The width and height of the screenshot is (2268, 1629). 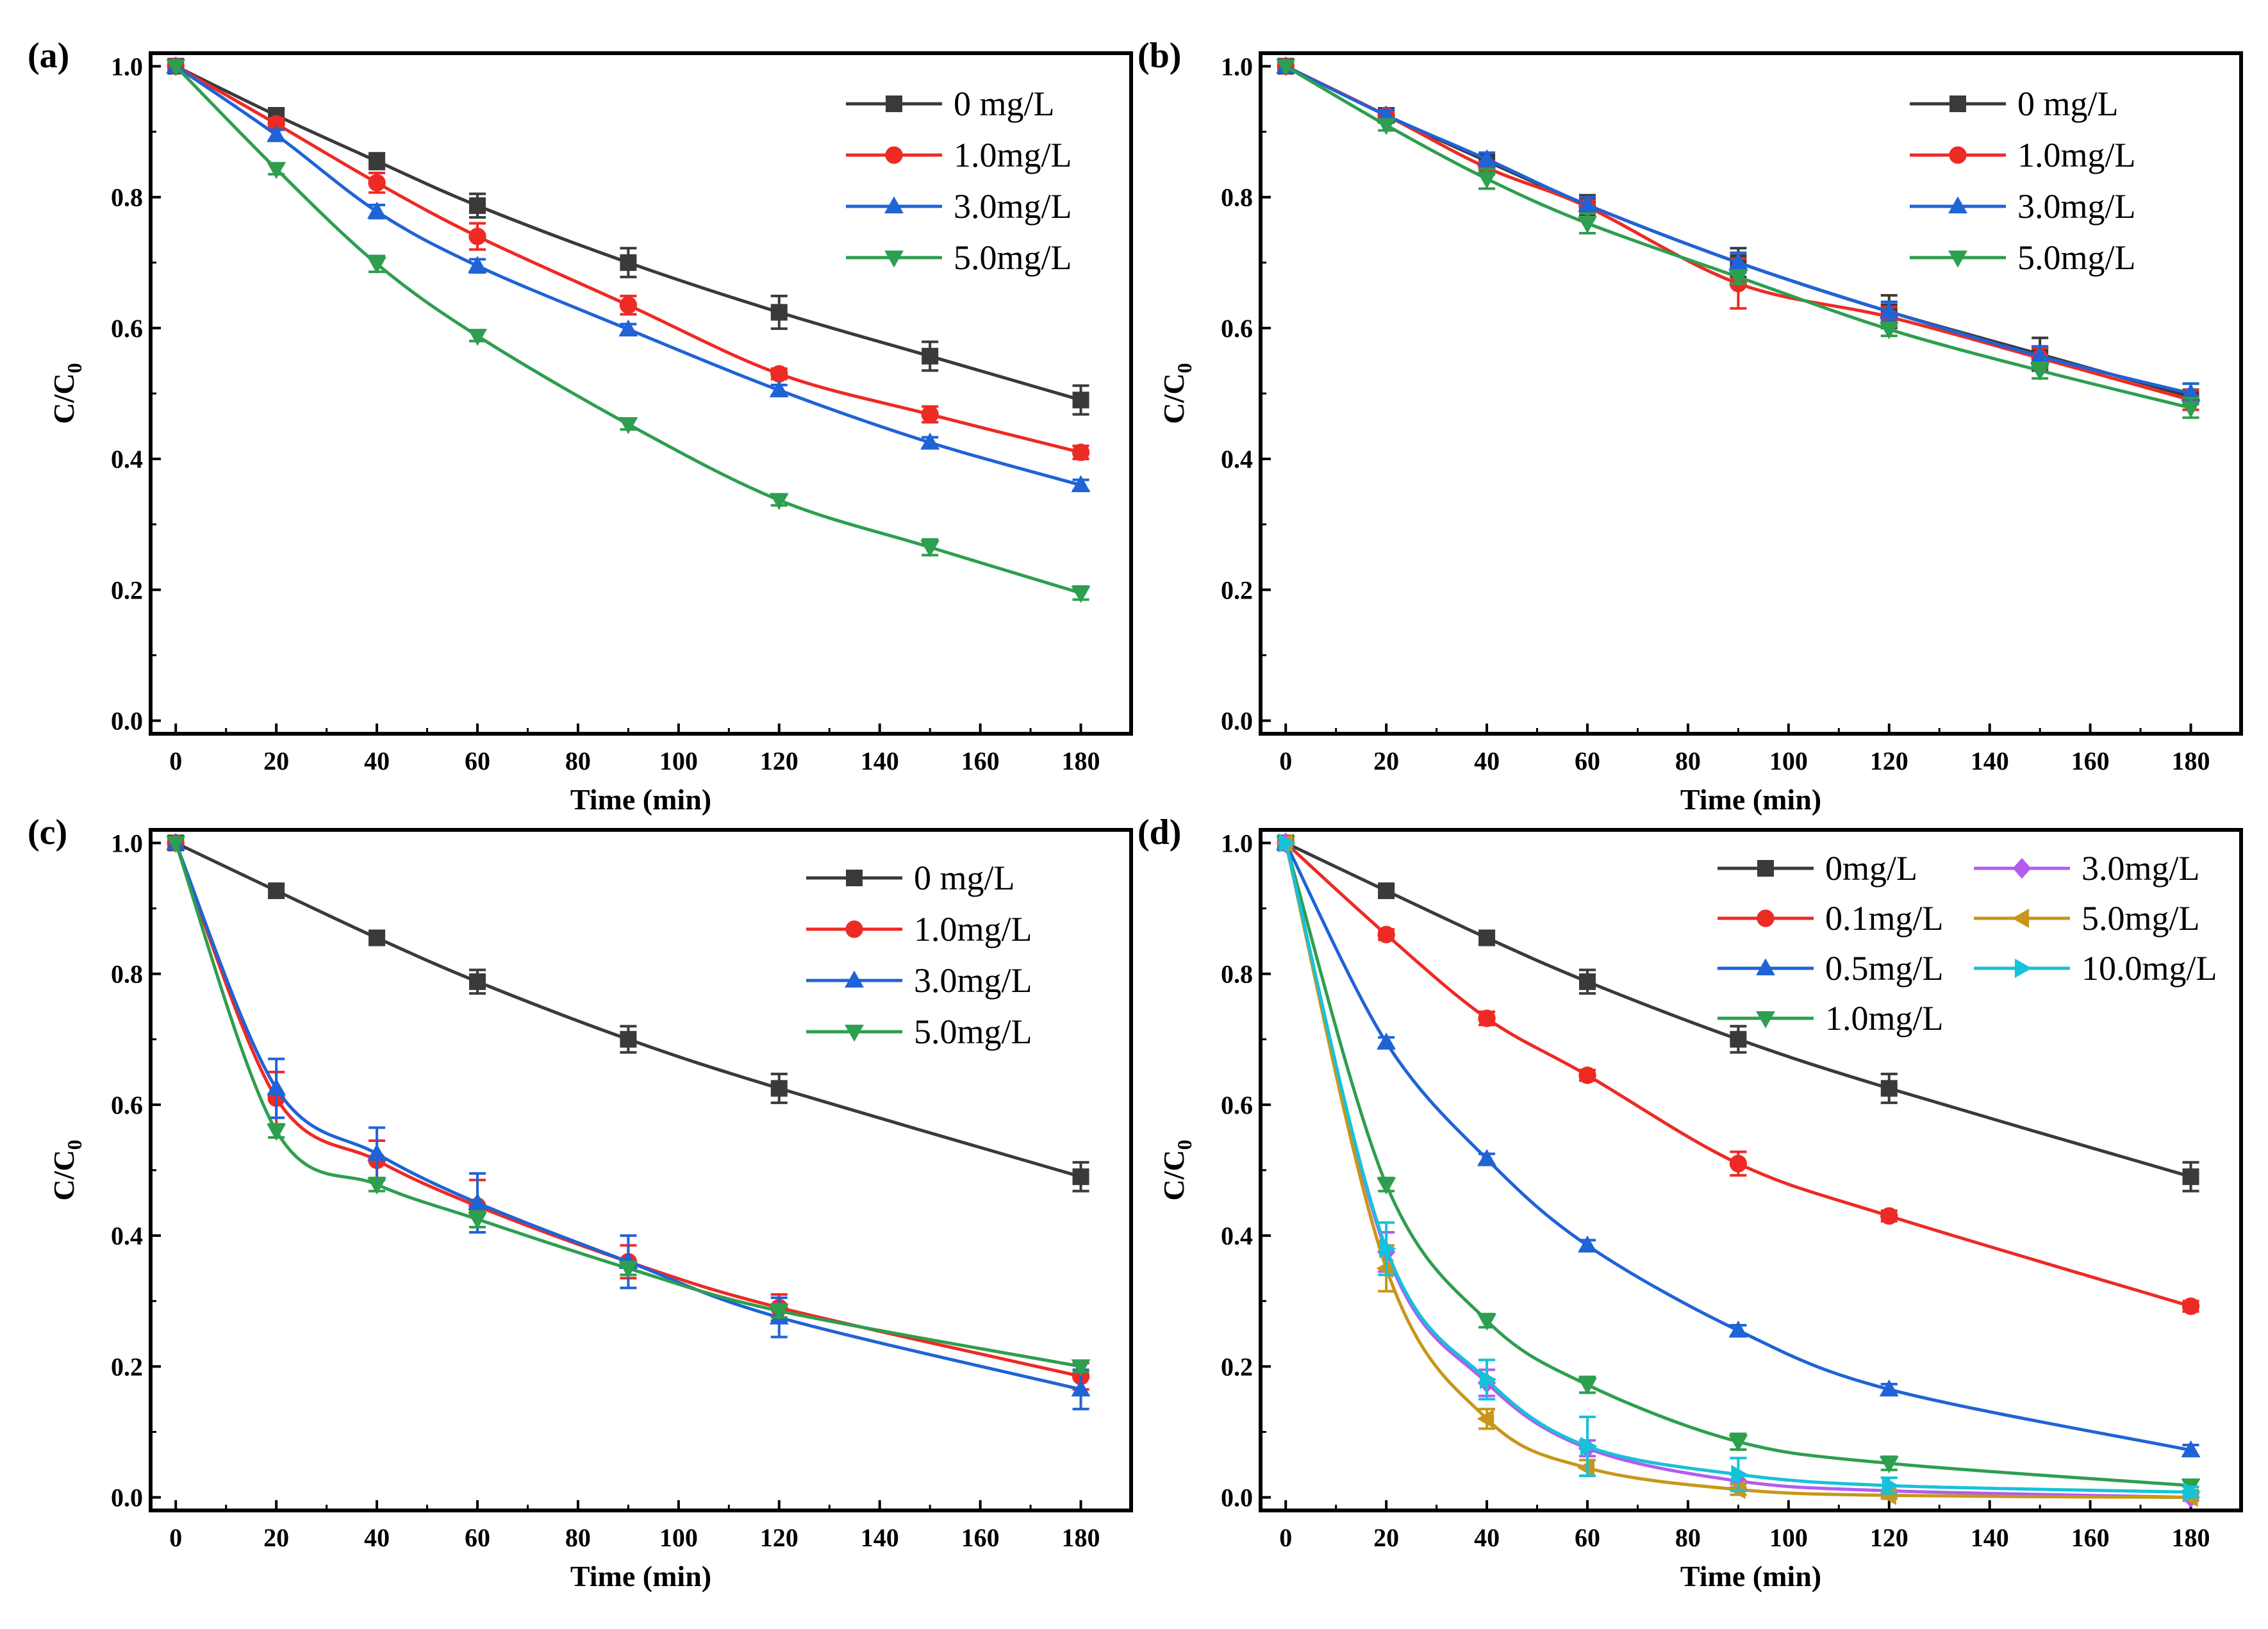 I want to click on legend-item: 0 mg/L, so click(x=2014, y=104).